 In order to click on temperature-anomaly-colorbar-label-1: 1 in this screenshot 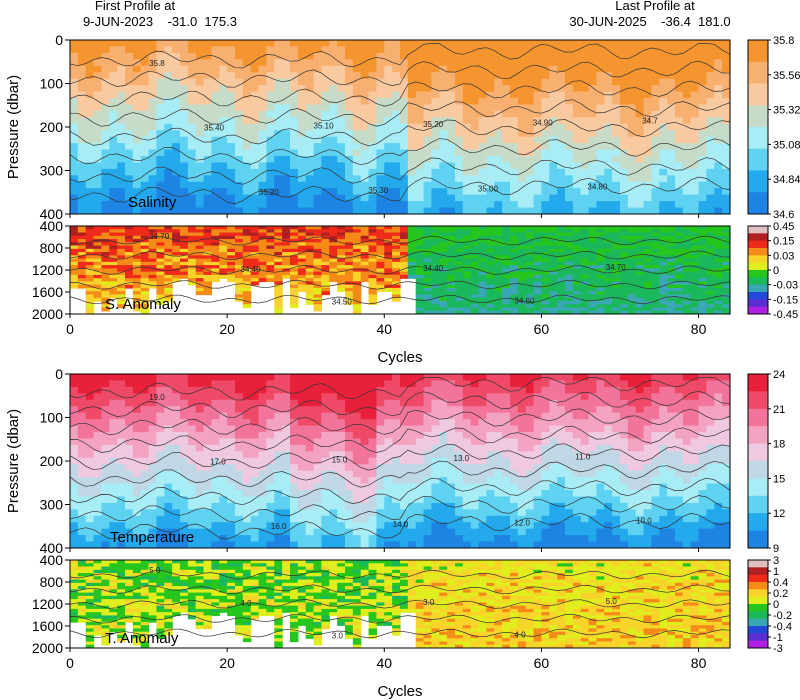, I will do `click(776, 572)`.